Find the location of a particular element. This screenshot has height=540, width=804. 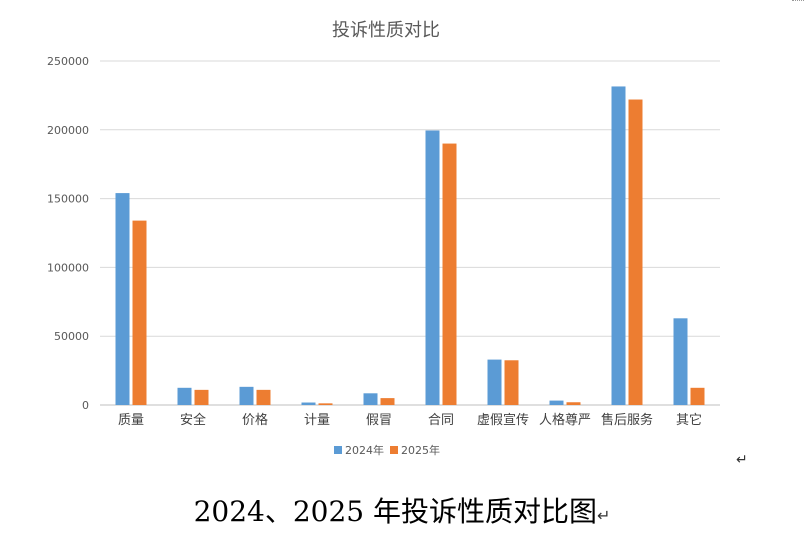

legend-label: 2024年 is located at coordinates (364, 450).